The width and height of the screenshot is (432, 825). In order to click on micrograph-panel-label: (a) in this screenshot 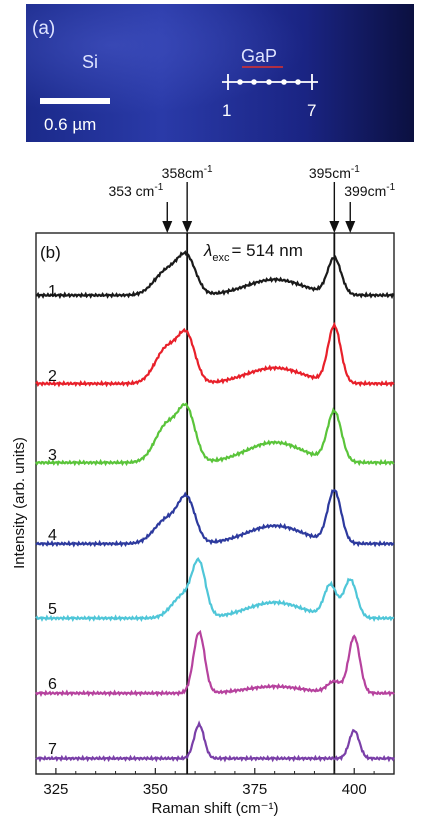, I will do `click(43, 28)`.